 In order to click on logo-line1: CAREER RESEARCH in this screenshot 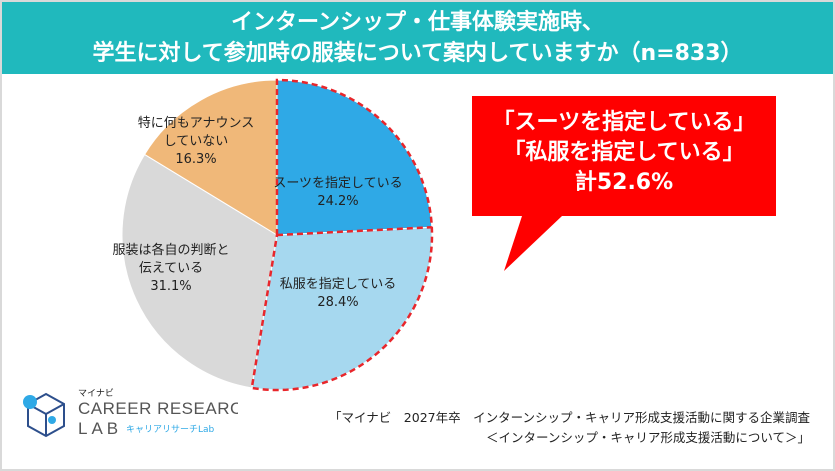, I will do `click(158, 408)`.